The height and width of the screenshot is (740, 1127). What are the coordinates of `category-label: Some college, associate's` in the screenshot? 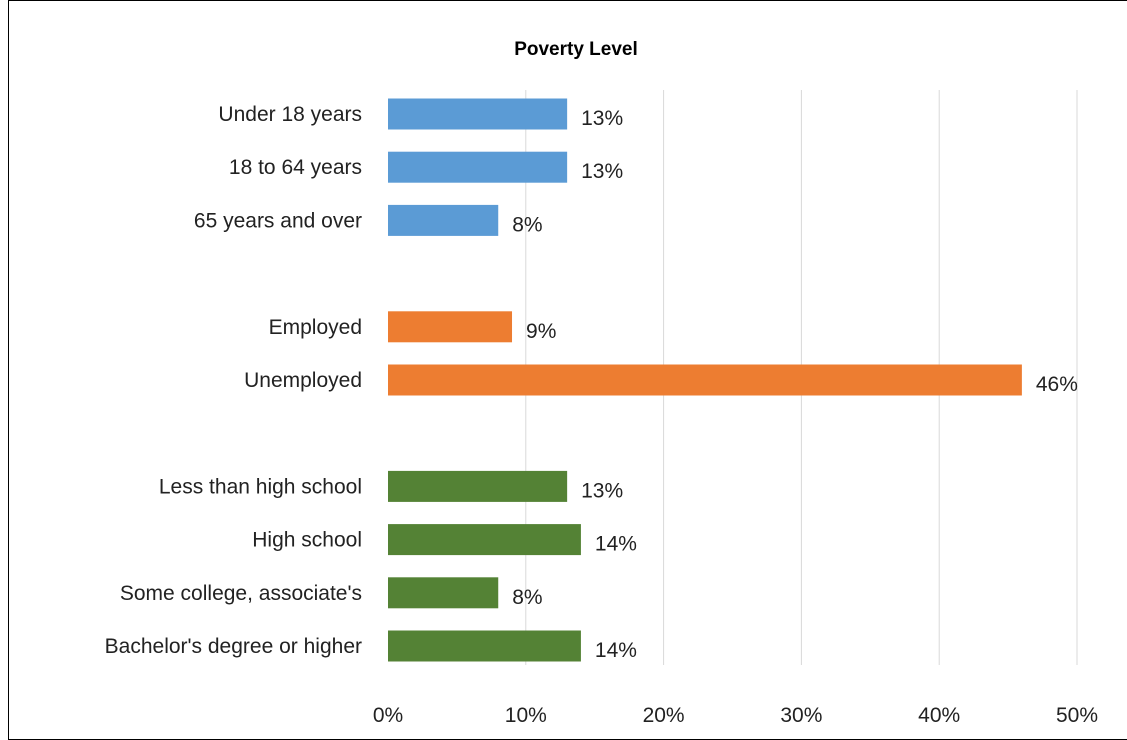 It's located at (241, 593).